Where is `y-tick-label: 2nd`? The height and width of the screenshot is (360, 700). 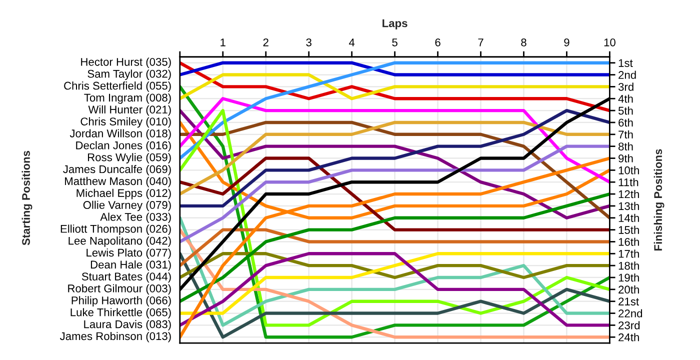 y-tick-label: 2nd is located at coordinates (627, 74).